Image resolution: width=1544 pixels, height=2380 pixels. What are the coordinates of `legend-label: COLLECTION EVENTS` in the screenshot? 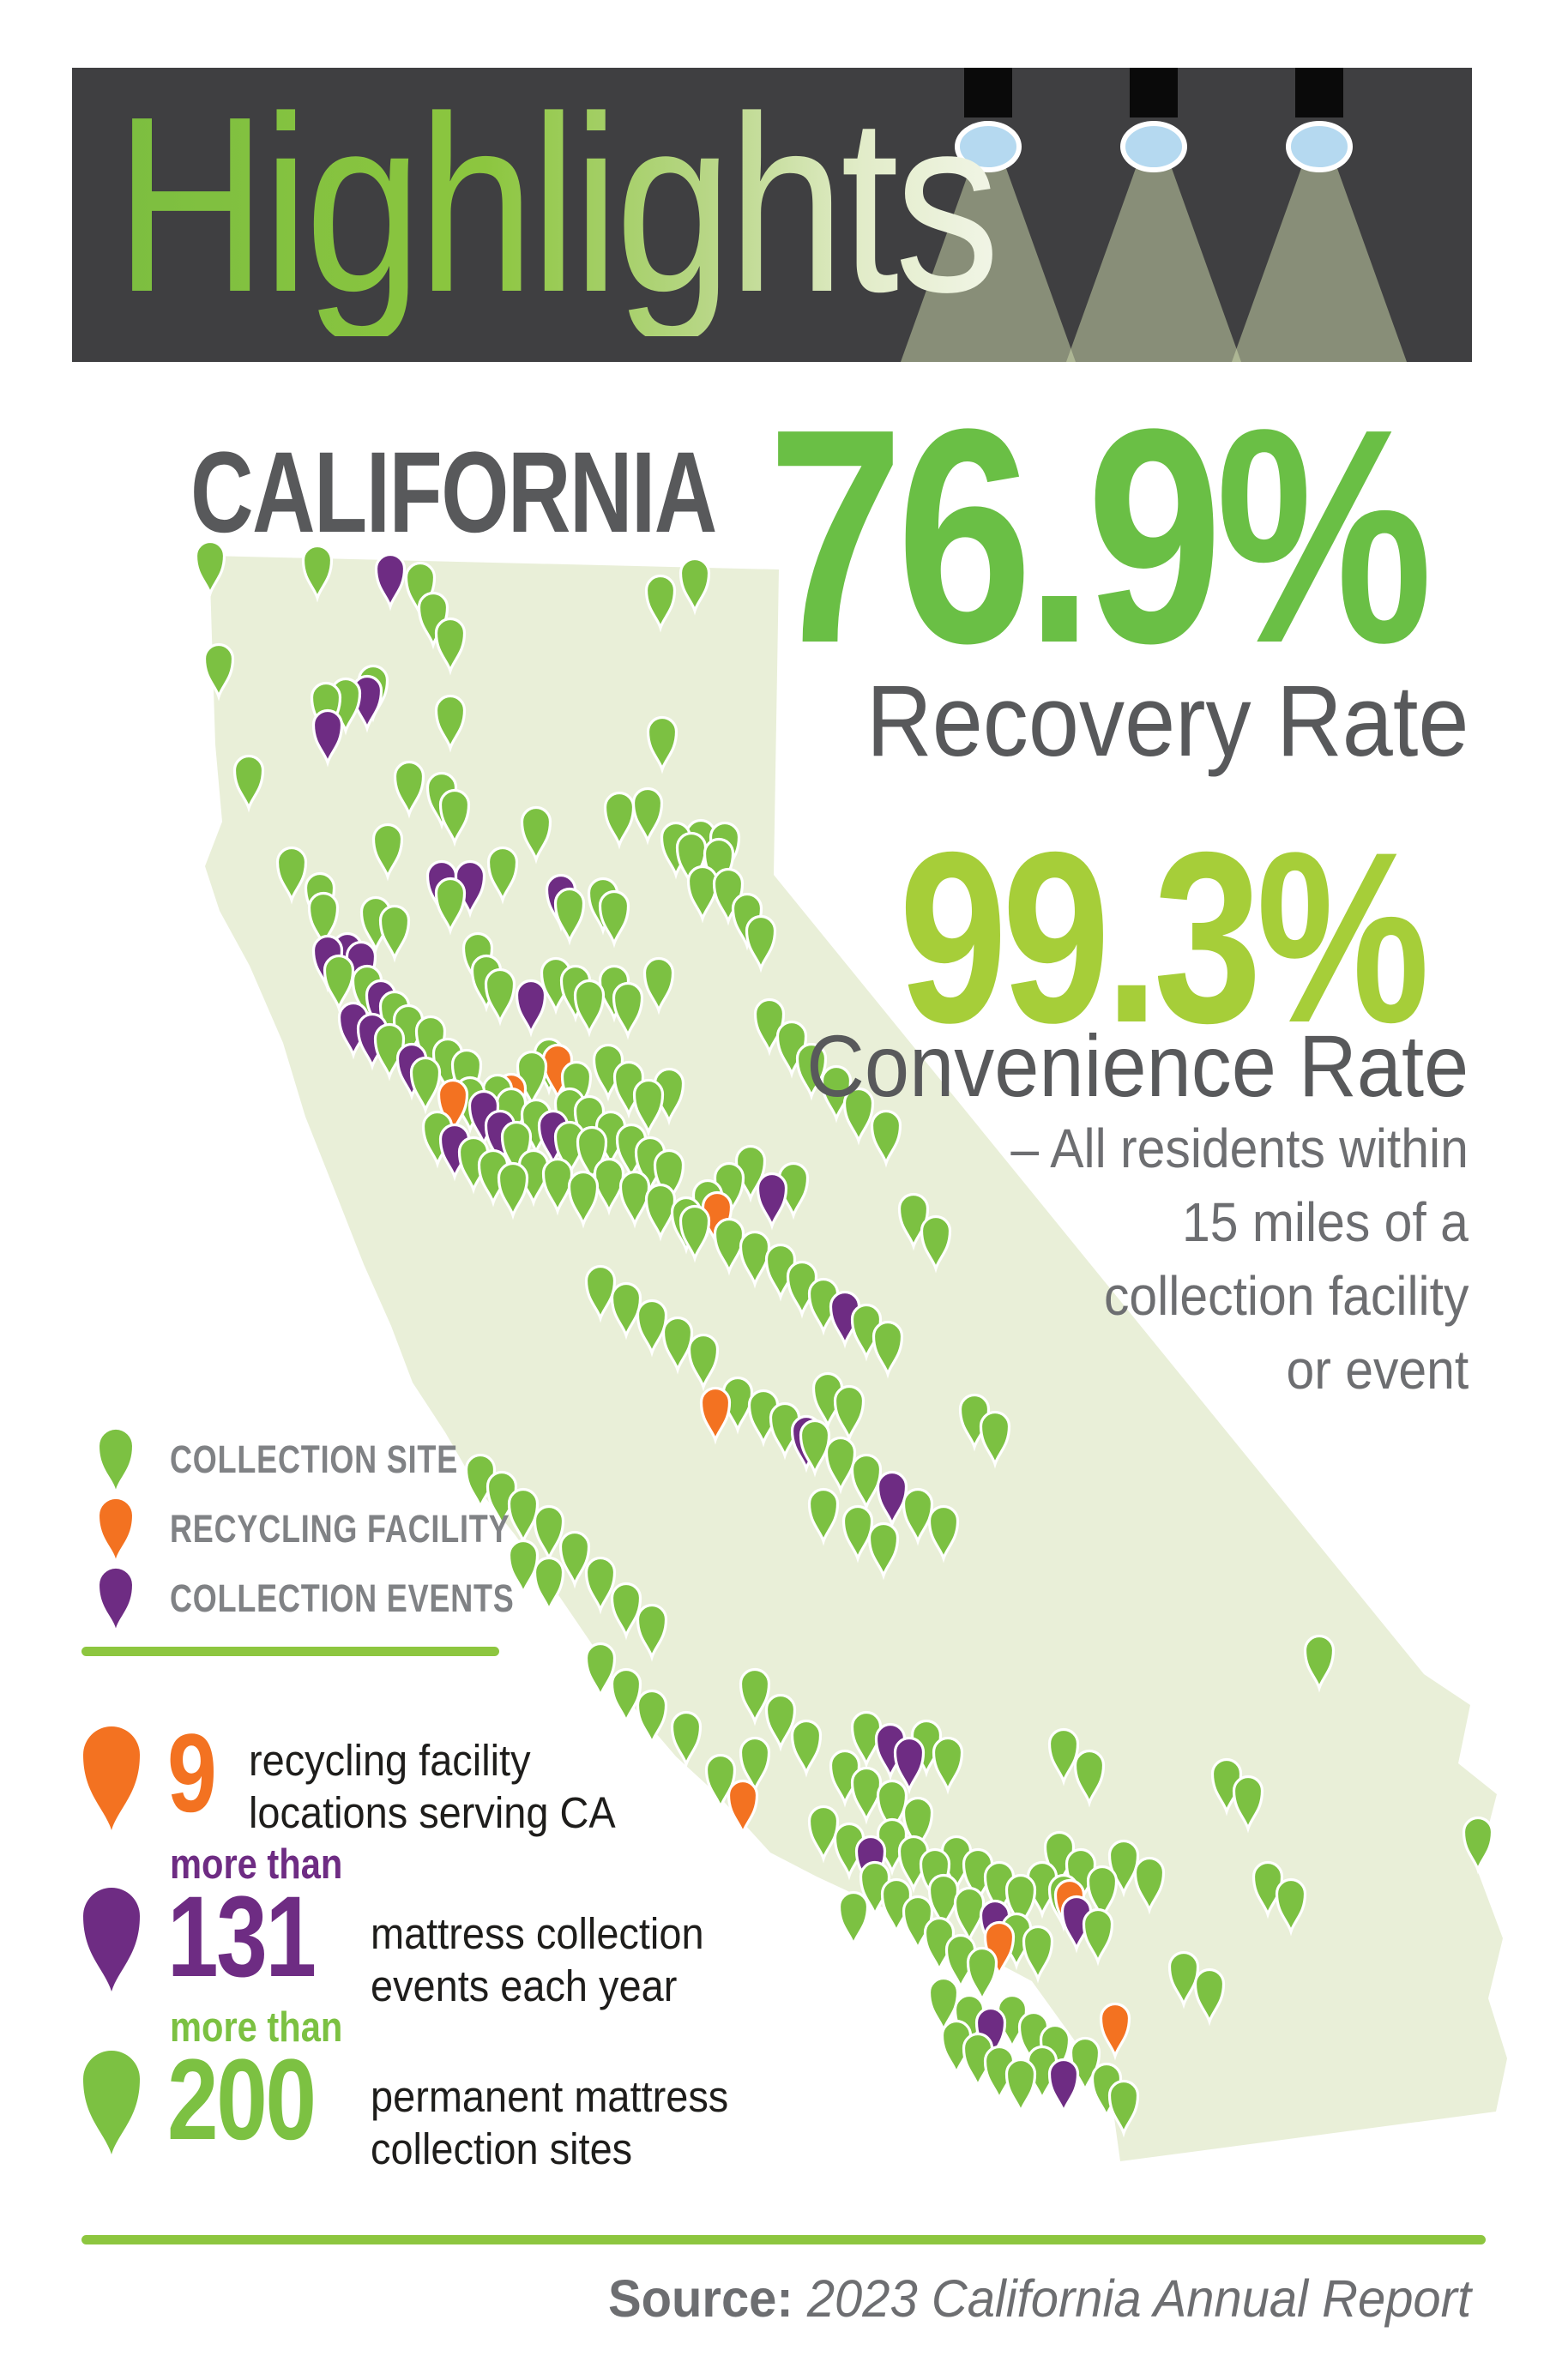 It's located at (342, 1598).